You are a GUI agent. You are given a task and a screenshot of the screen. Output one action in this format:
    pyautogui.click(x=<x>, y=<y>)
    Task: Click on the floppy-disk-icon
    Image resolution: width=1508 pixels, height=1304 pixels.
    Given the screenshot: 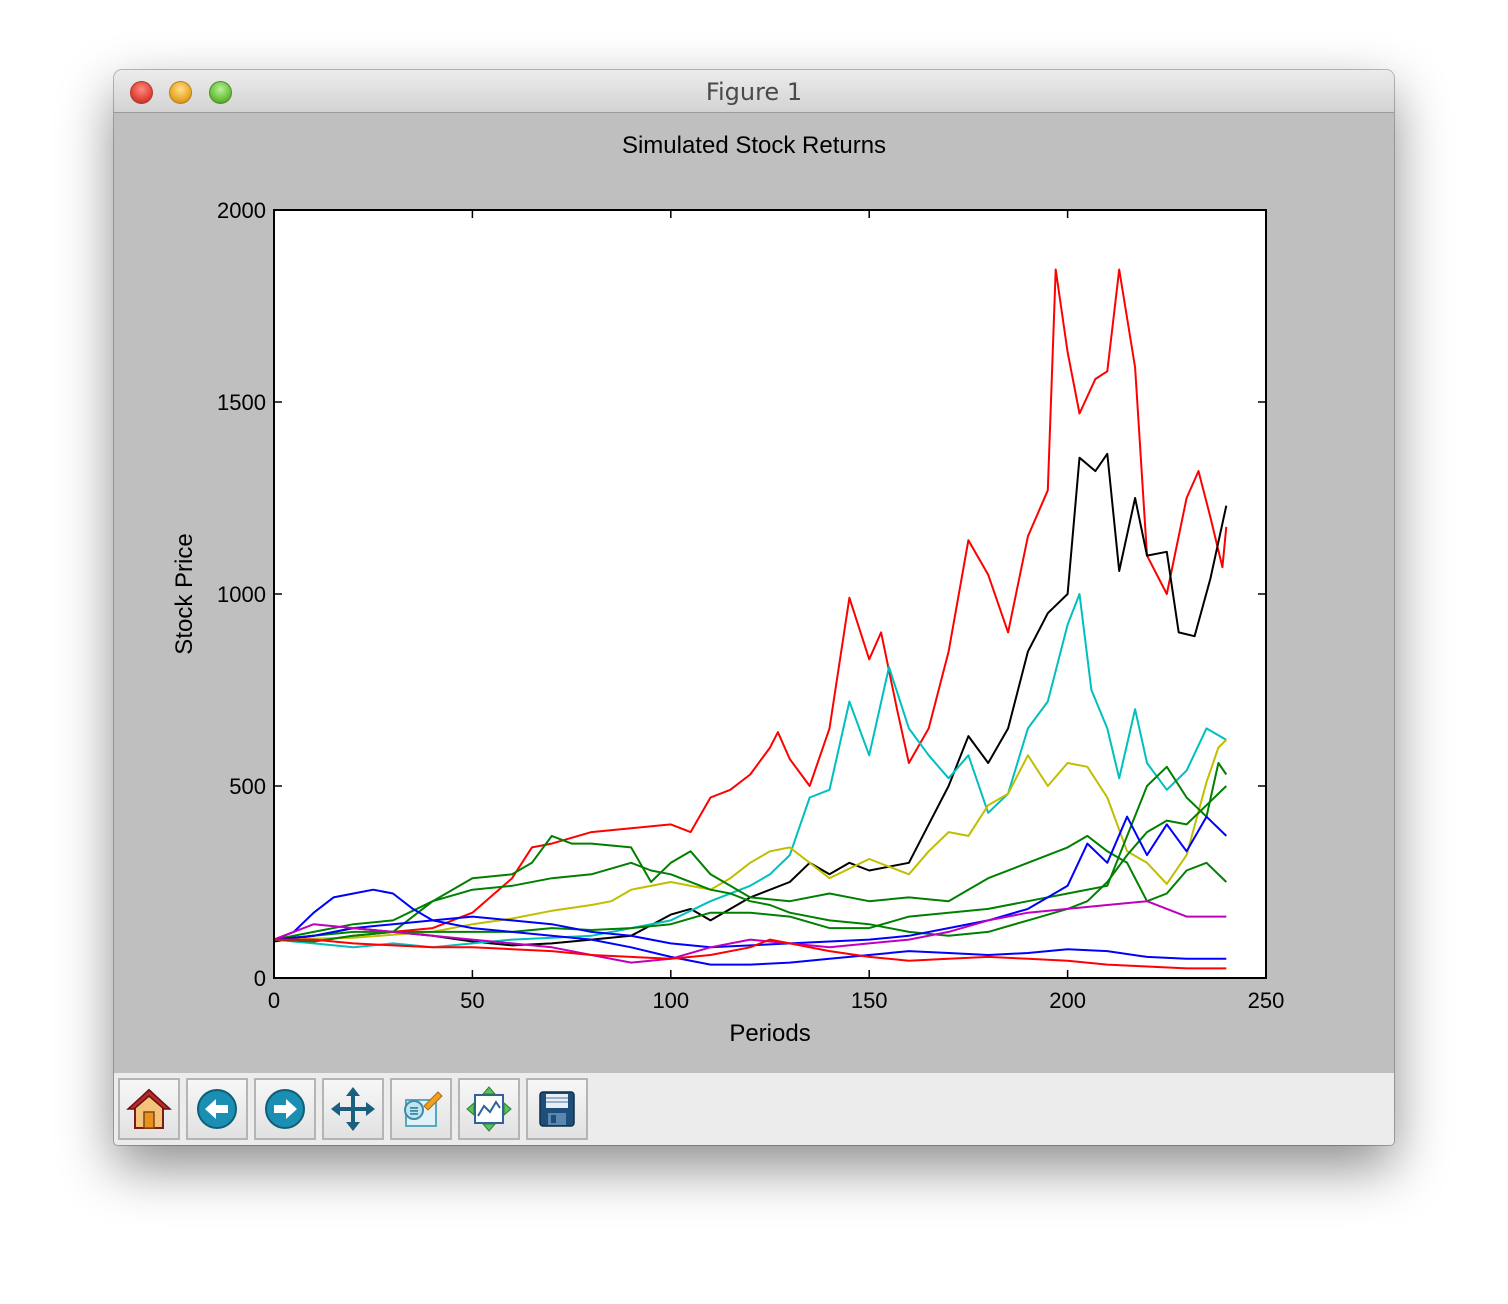 What is the action you would take?
    pyautogui.click(x=557, y=1109)
    